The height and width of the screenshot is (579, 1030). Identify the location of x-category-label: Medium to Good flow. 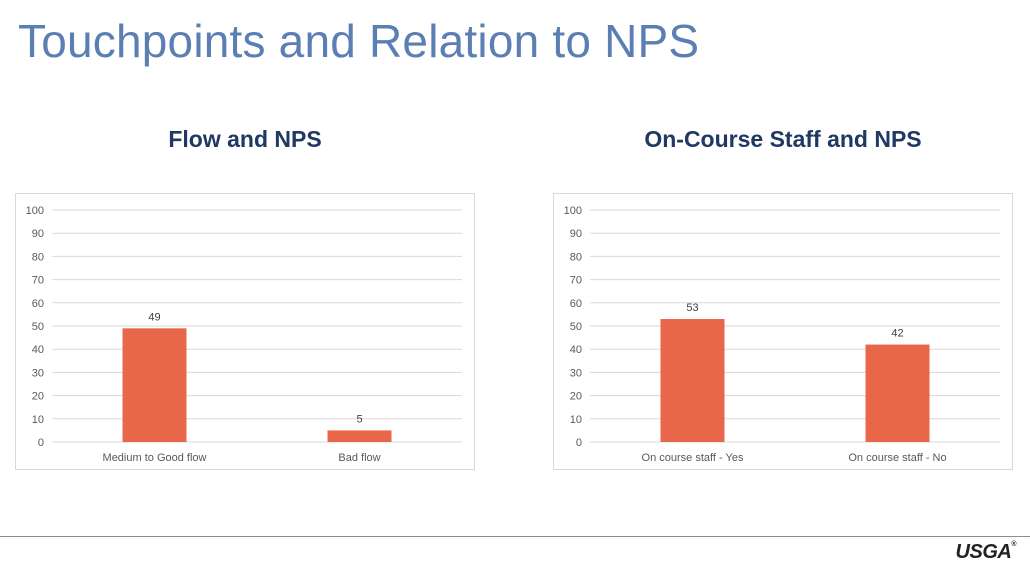
(155, 458).